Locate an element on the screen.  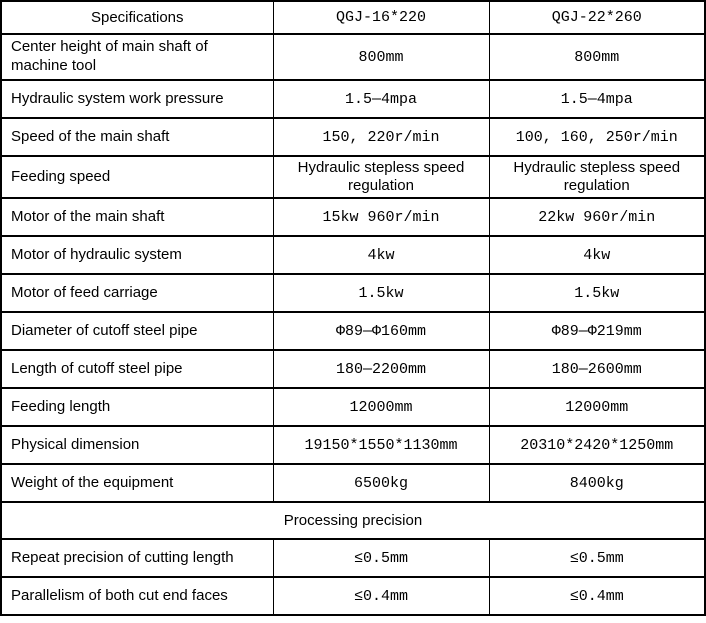
spec-value: 180—2600mm is located at coordinates (597, 369).